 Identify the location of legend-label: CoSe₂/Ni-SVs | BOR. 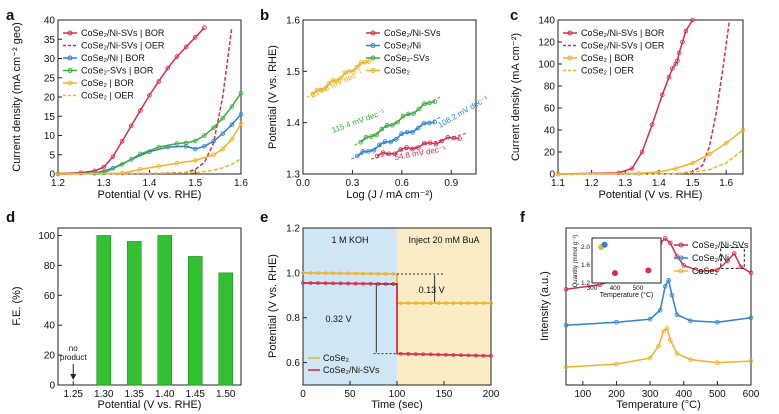
(123, 33).